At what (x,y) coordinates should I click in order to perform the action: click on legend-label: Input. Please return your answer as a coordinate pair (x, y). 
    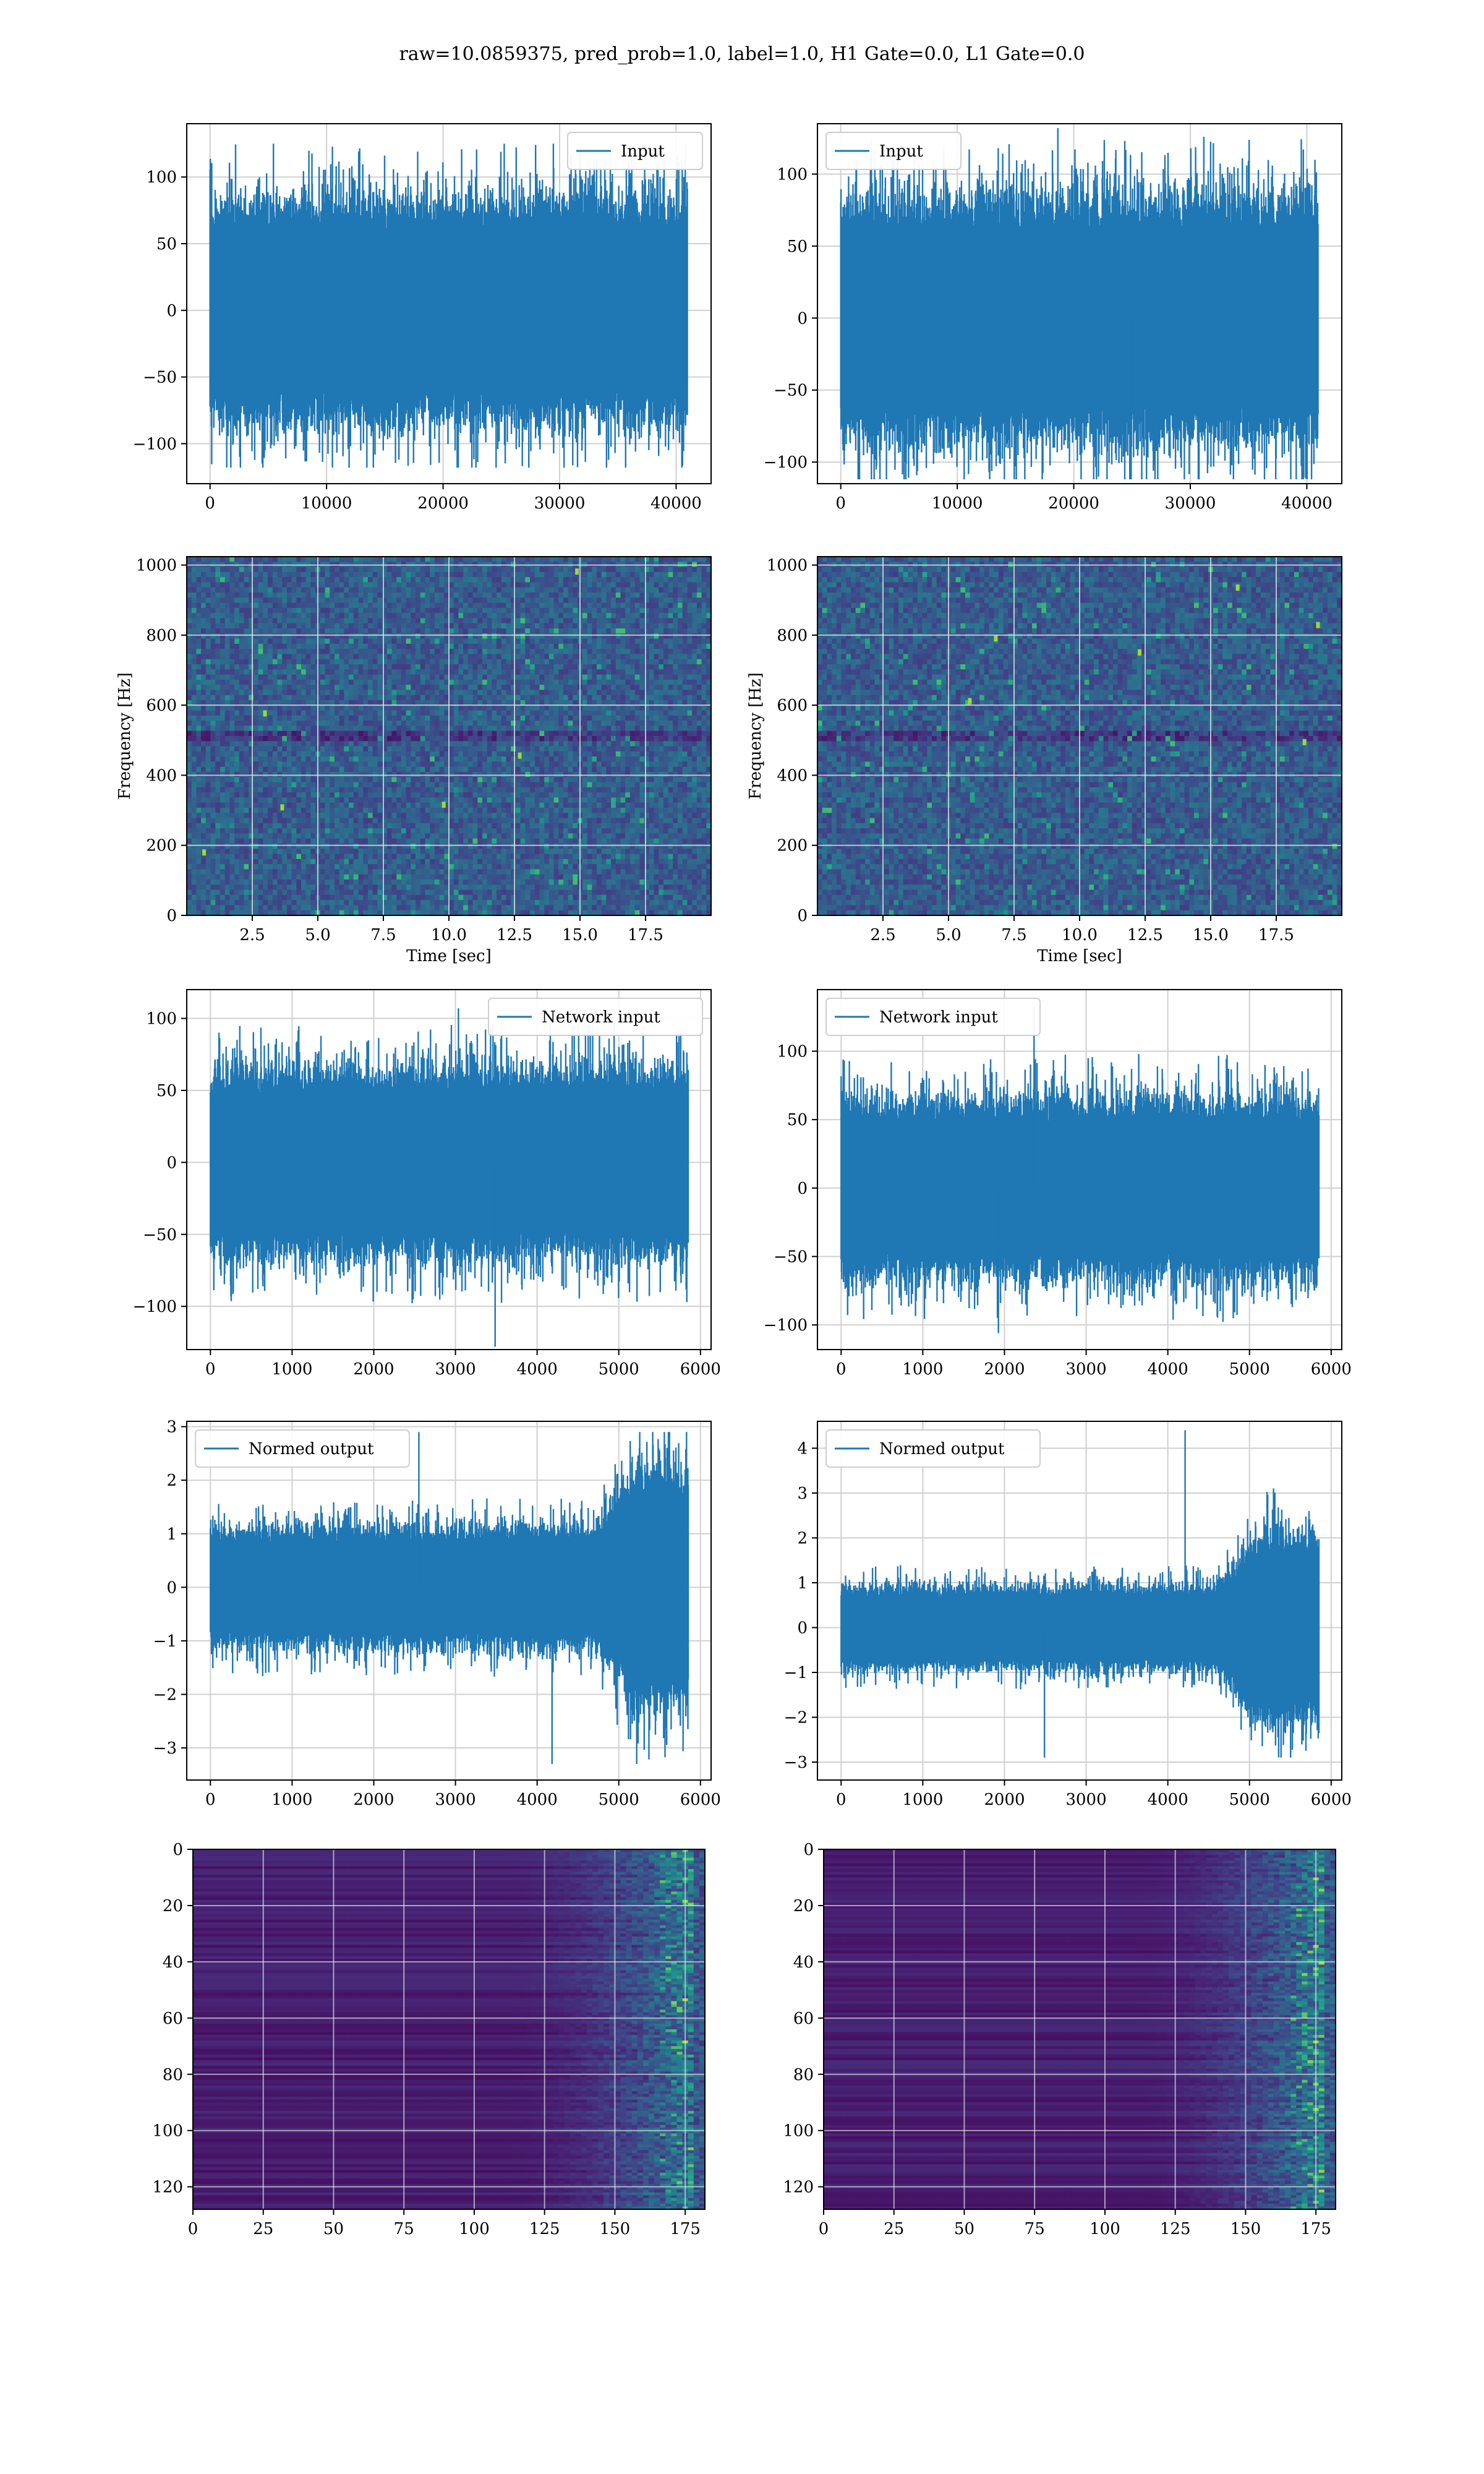
    Looking at the image, I should click on (643, 151).